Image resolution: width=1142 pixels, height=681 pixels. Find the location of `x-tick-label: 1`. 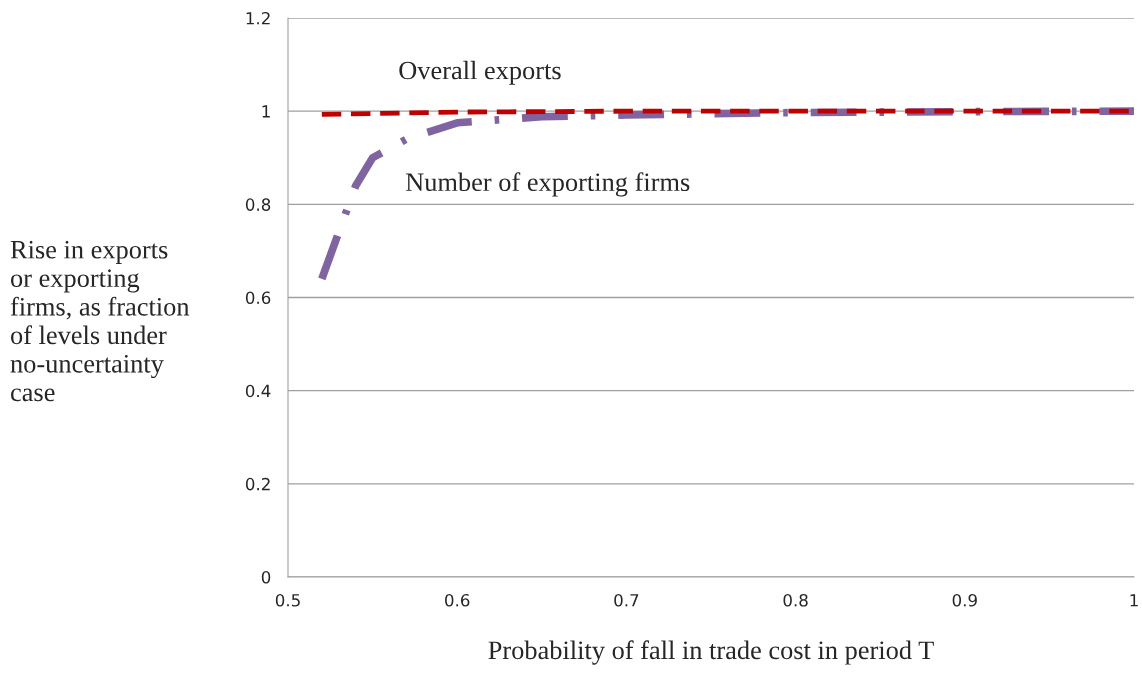

x-tick-label: 1 is located at coordinates (1134, 600).